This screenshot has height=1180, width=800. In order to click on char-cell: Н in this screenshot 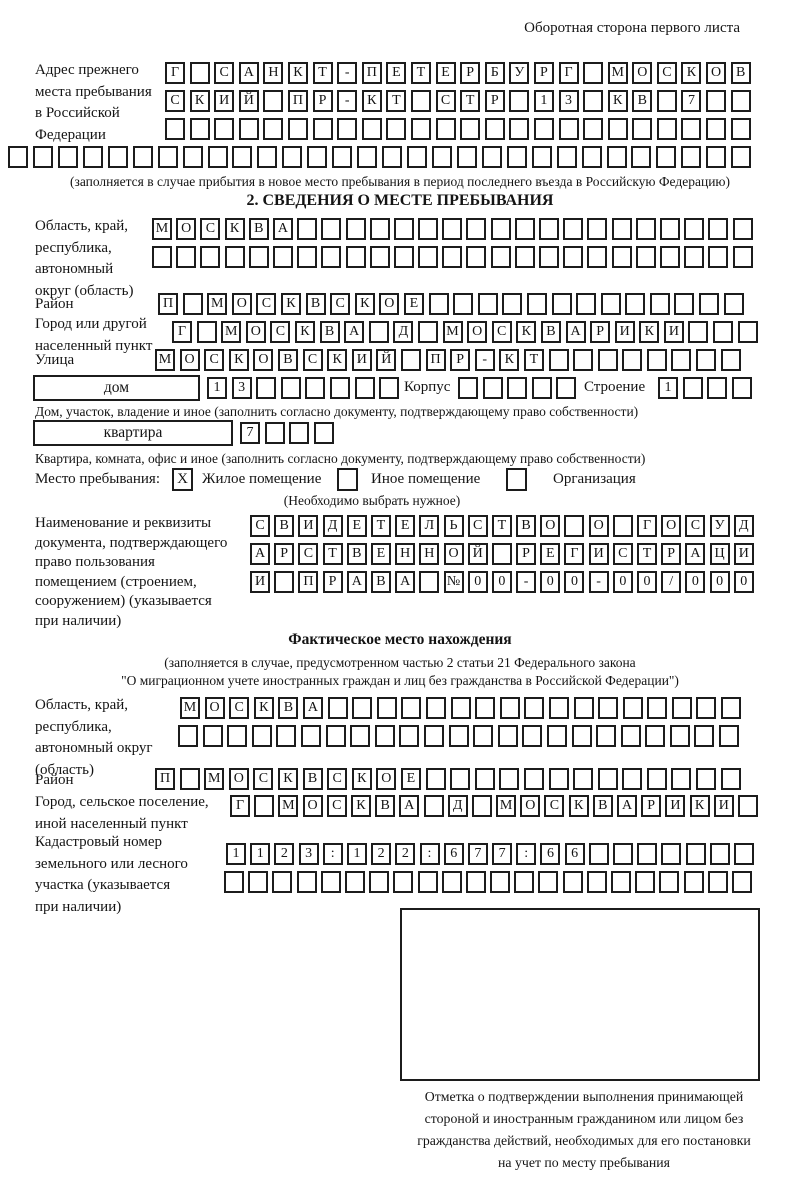, I will do `click(273, 73)`.